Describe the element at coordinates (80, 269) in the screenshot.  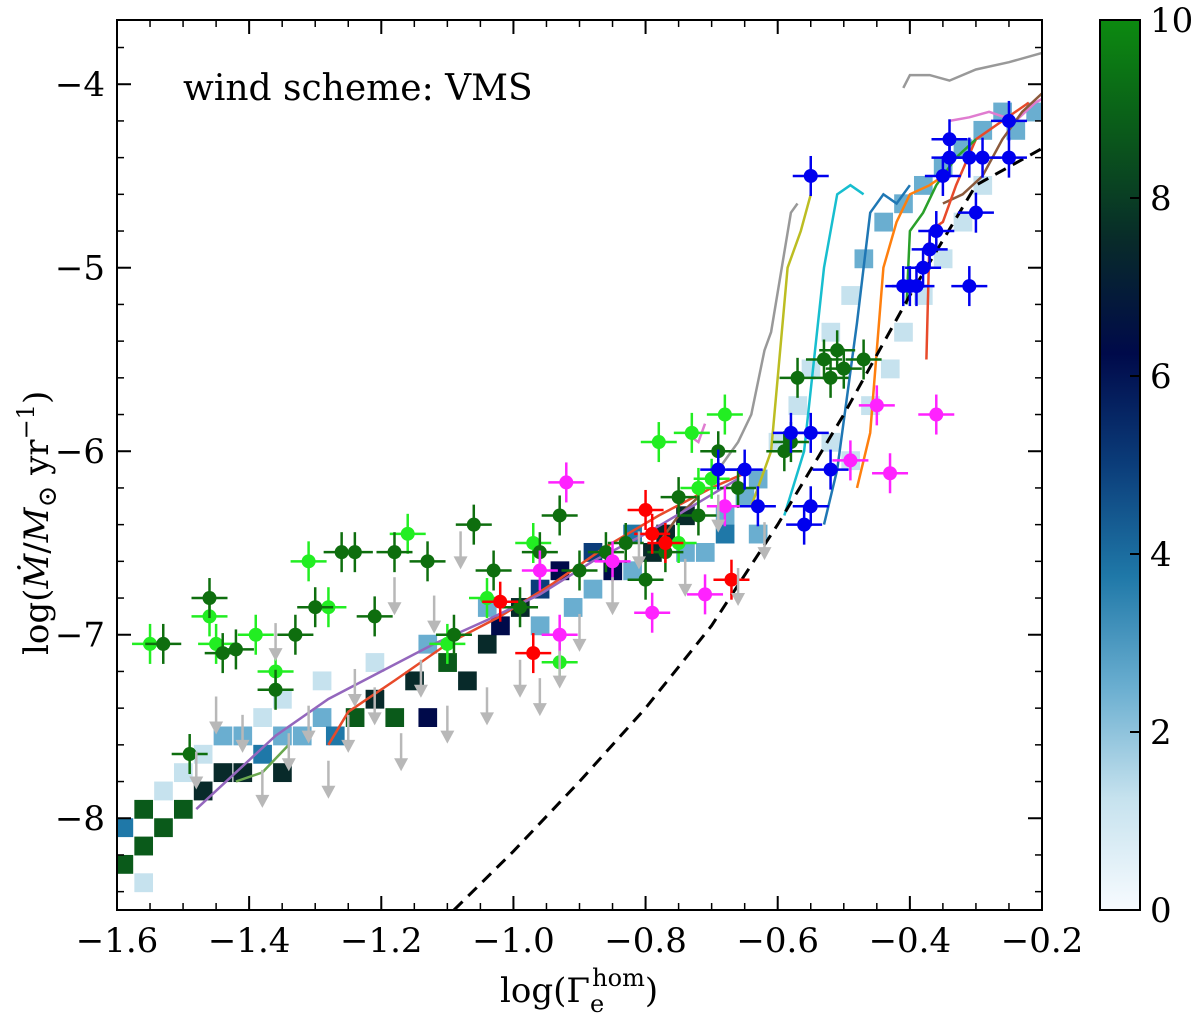
I see `y-tick-label: −5` at that location.